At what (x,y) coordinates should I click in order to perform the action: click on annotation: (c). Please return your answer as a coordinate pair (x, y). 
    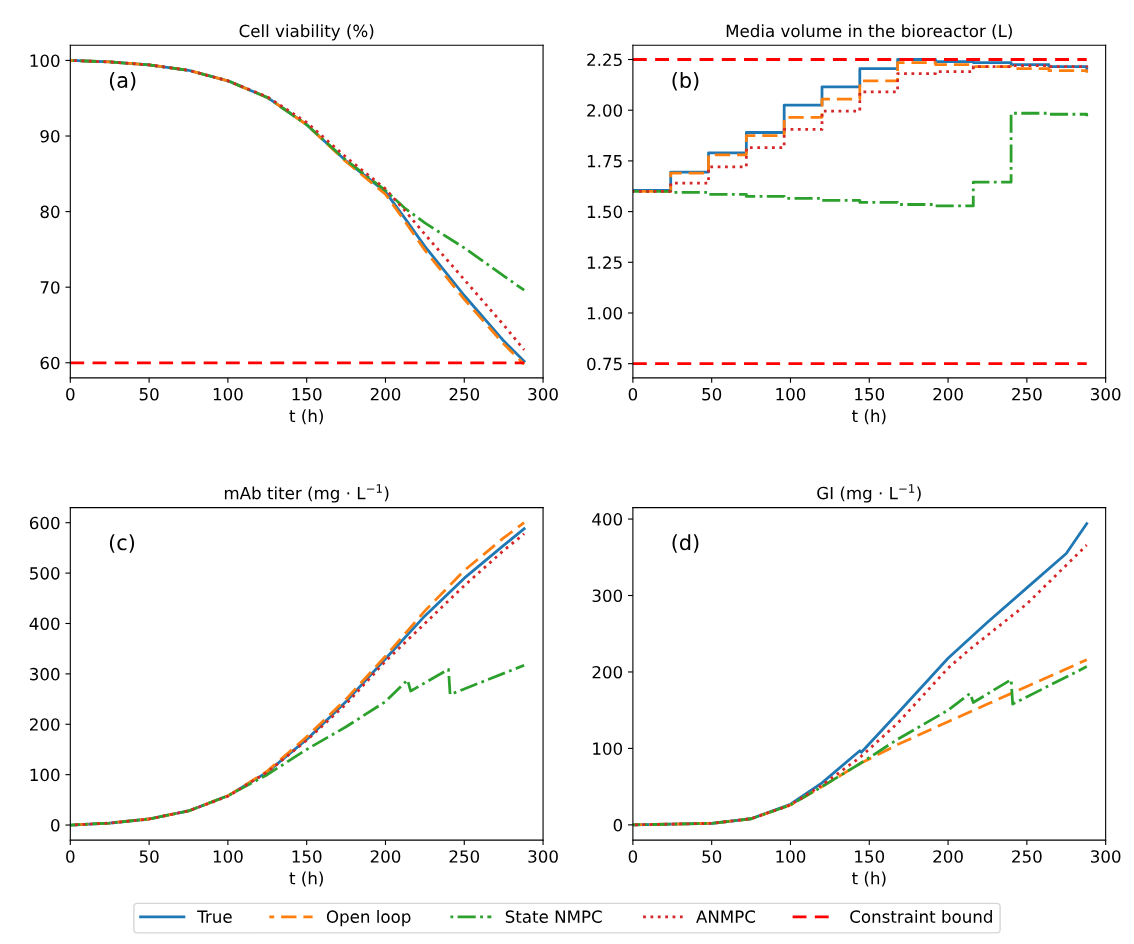
    Looking at the image, I should click on (122, 543).